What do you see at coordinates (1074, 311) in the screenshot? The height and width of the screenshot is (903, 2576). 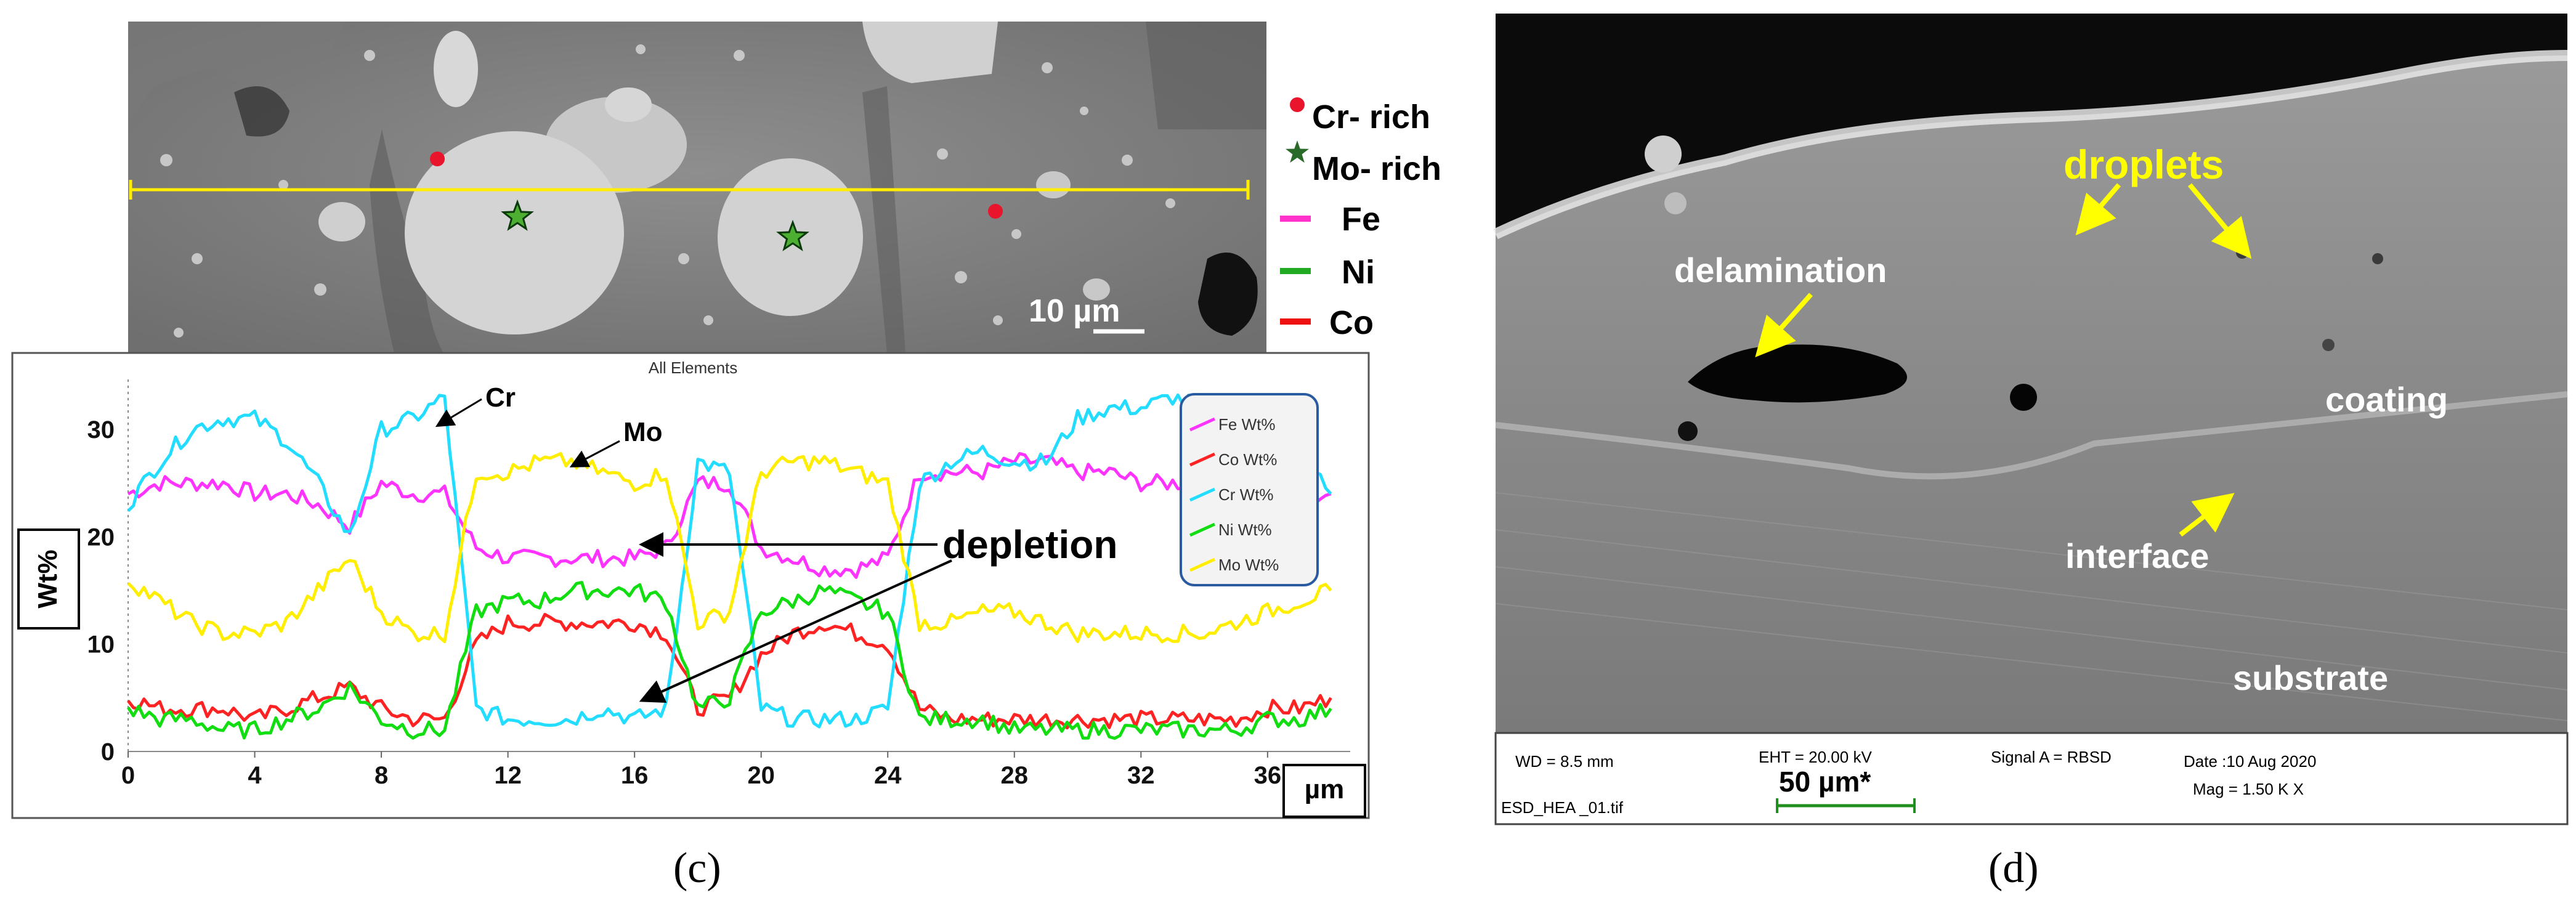 I see `sem-scale-label: 10 µm` at bounding box center [1074, 311].